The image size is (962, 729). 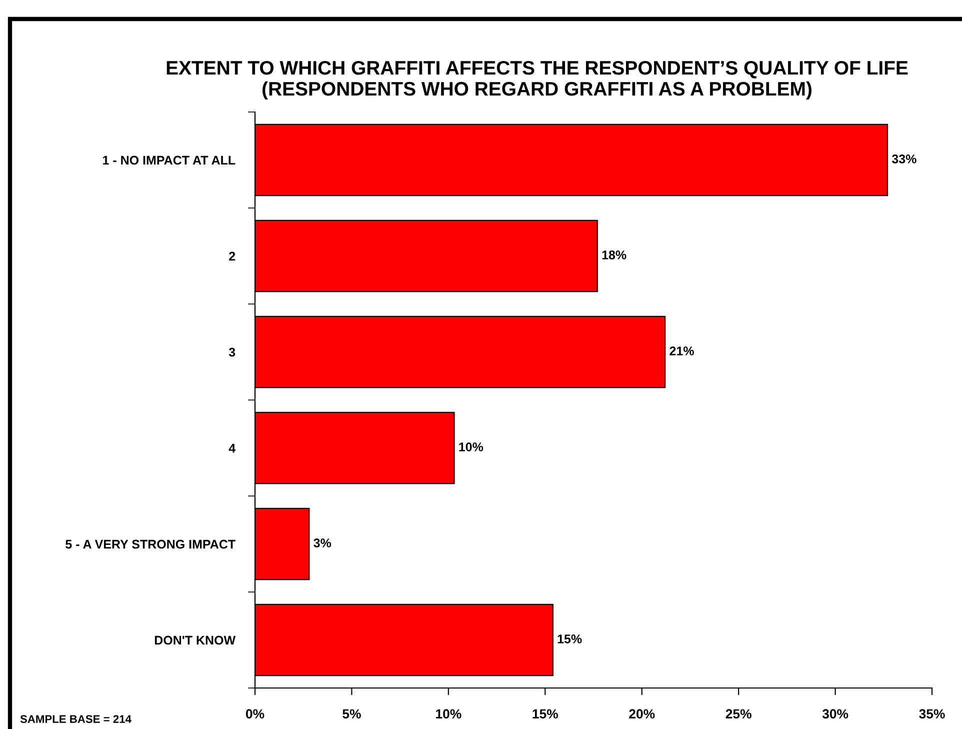 What do you see at coordinates (545, 714) in the screenshot?
I see `x-tick-label: 15%` at bounding box center [545, 714].